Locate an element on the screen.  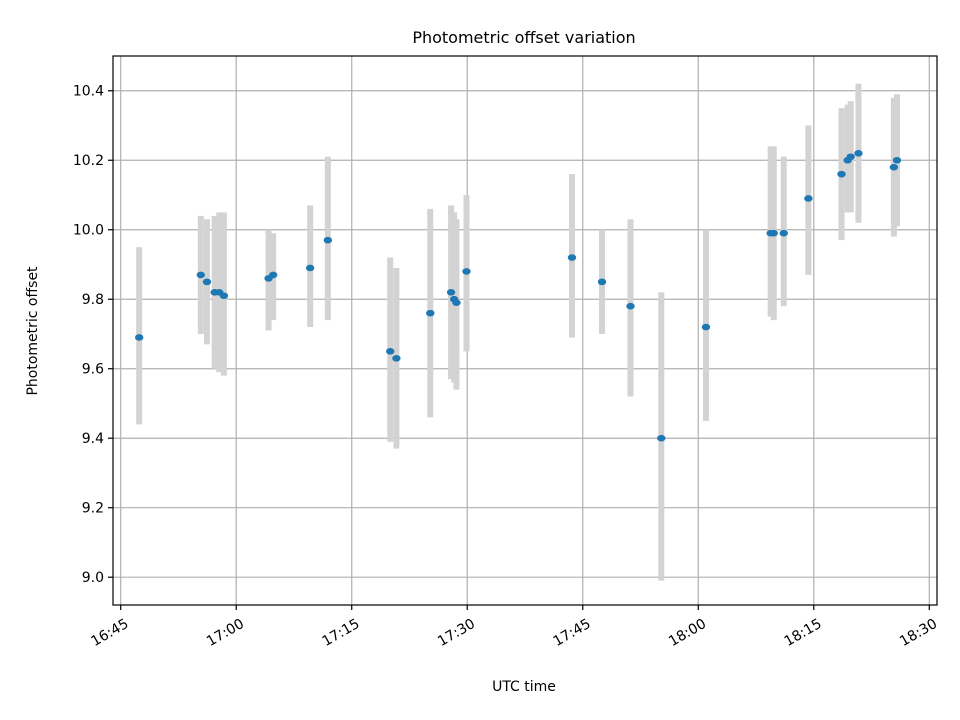
y-tick-label: 9.0 is located at coordinates (93, 578).